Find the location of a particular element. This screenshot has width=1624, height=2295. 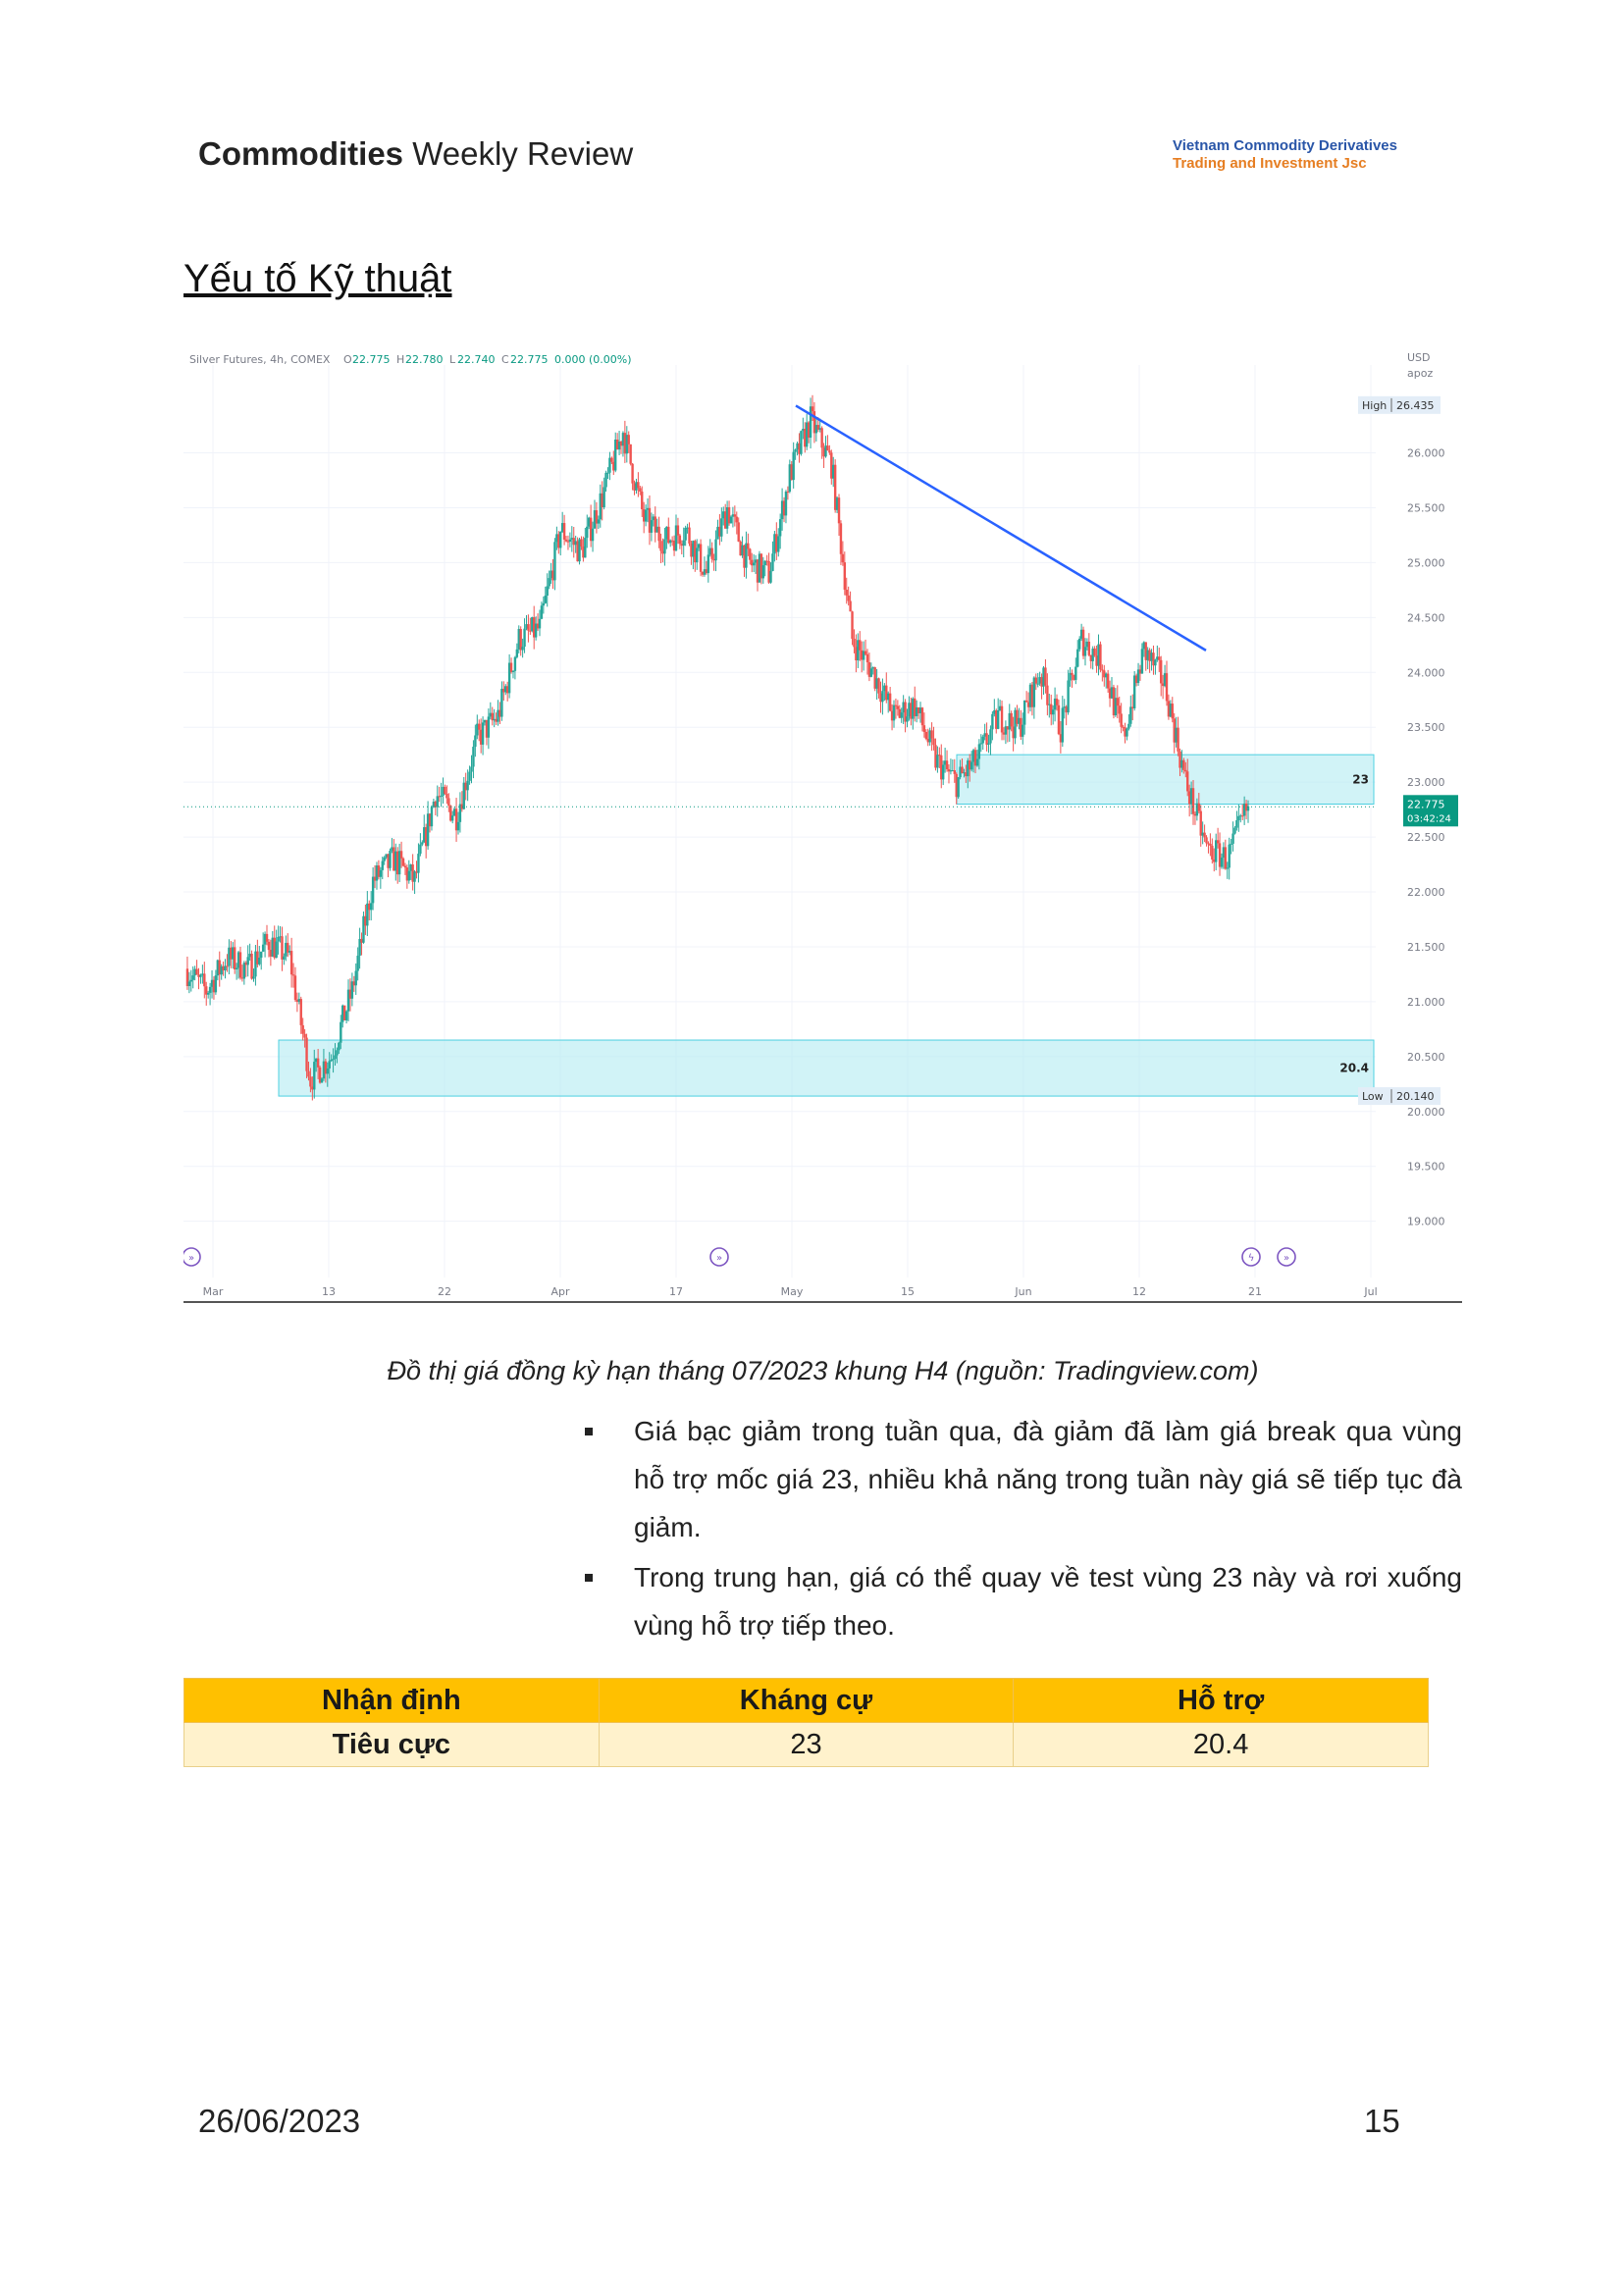

x-tick-label: 12 is located at coordinates (1139, 1291).